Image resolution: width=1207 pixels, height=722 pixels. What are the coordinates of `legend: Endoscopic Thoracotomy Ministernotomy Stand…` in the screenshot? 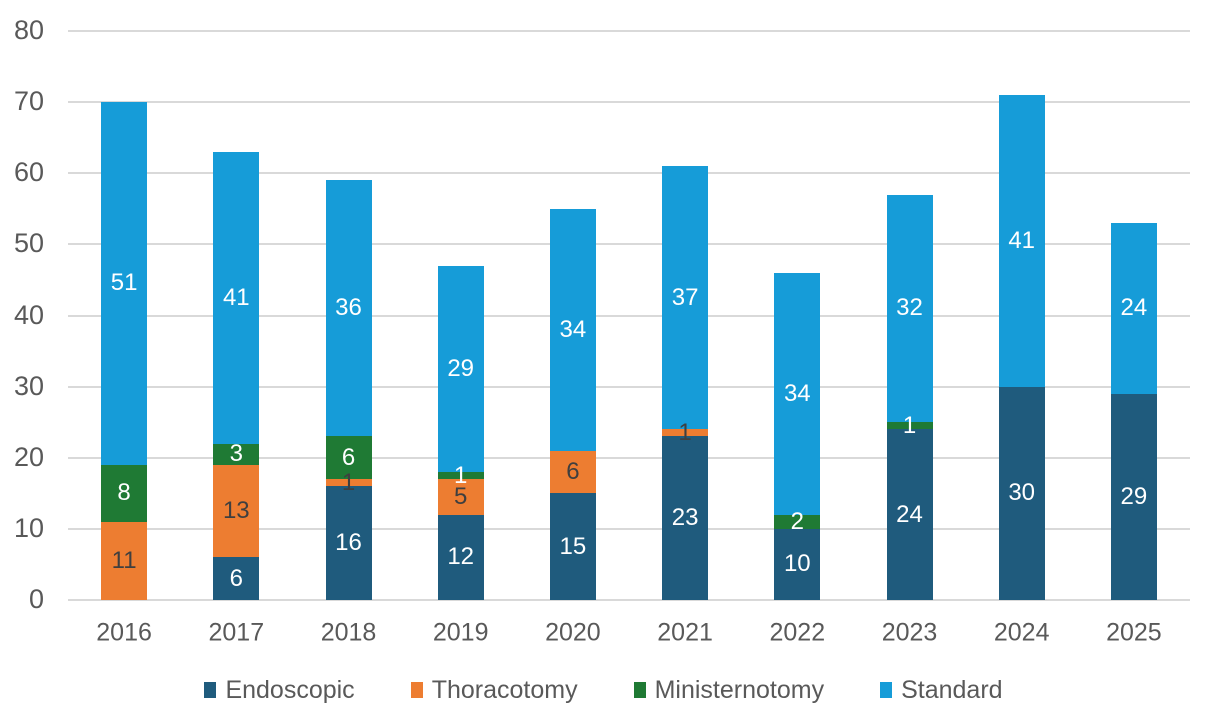 It's located at (603, 690).